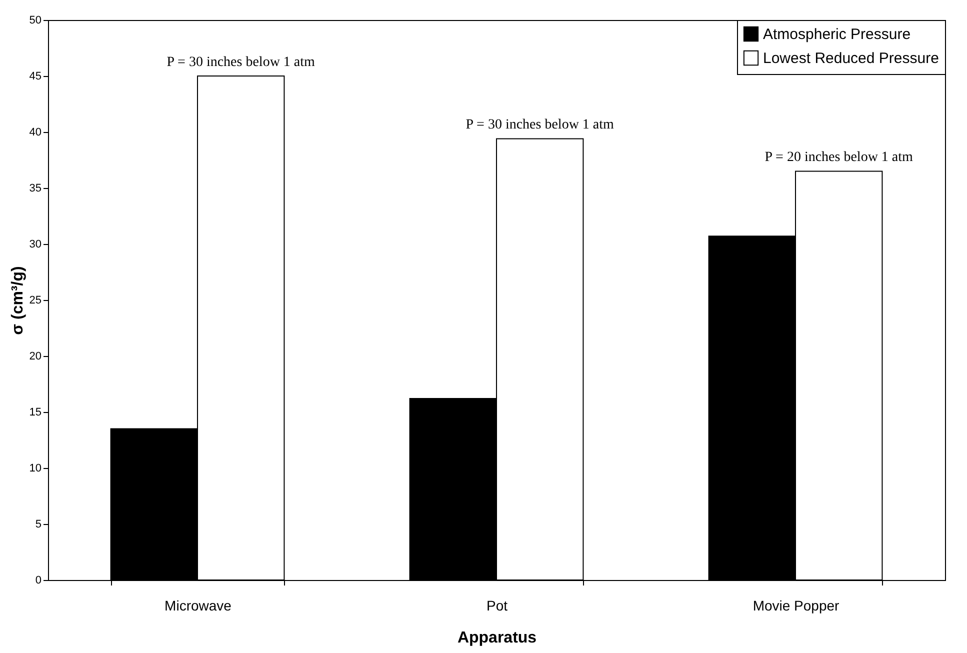  I want to click on y-tick-label: 20, so click(35, 356).